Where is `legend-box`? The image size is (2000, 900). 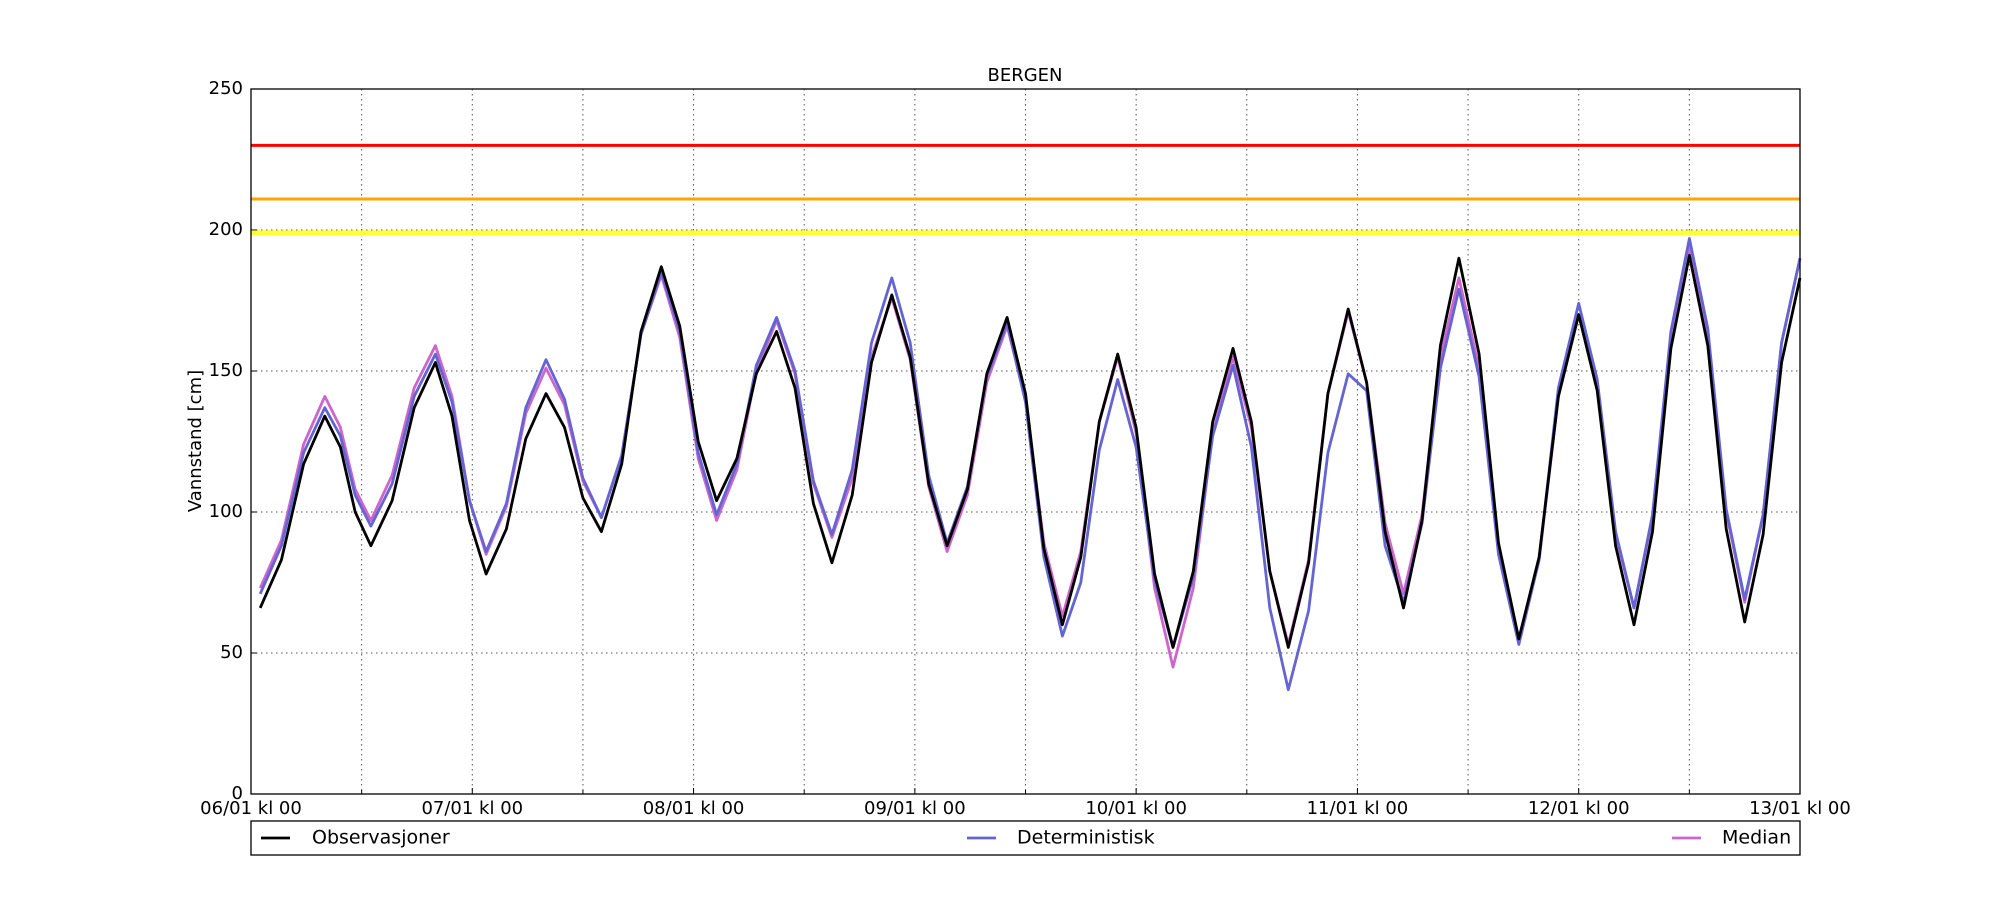 legend-box is located at coordinates (1025, 838).